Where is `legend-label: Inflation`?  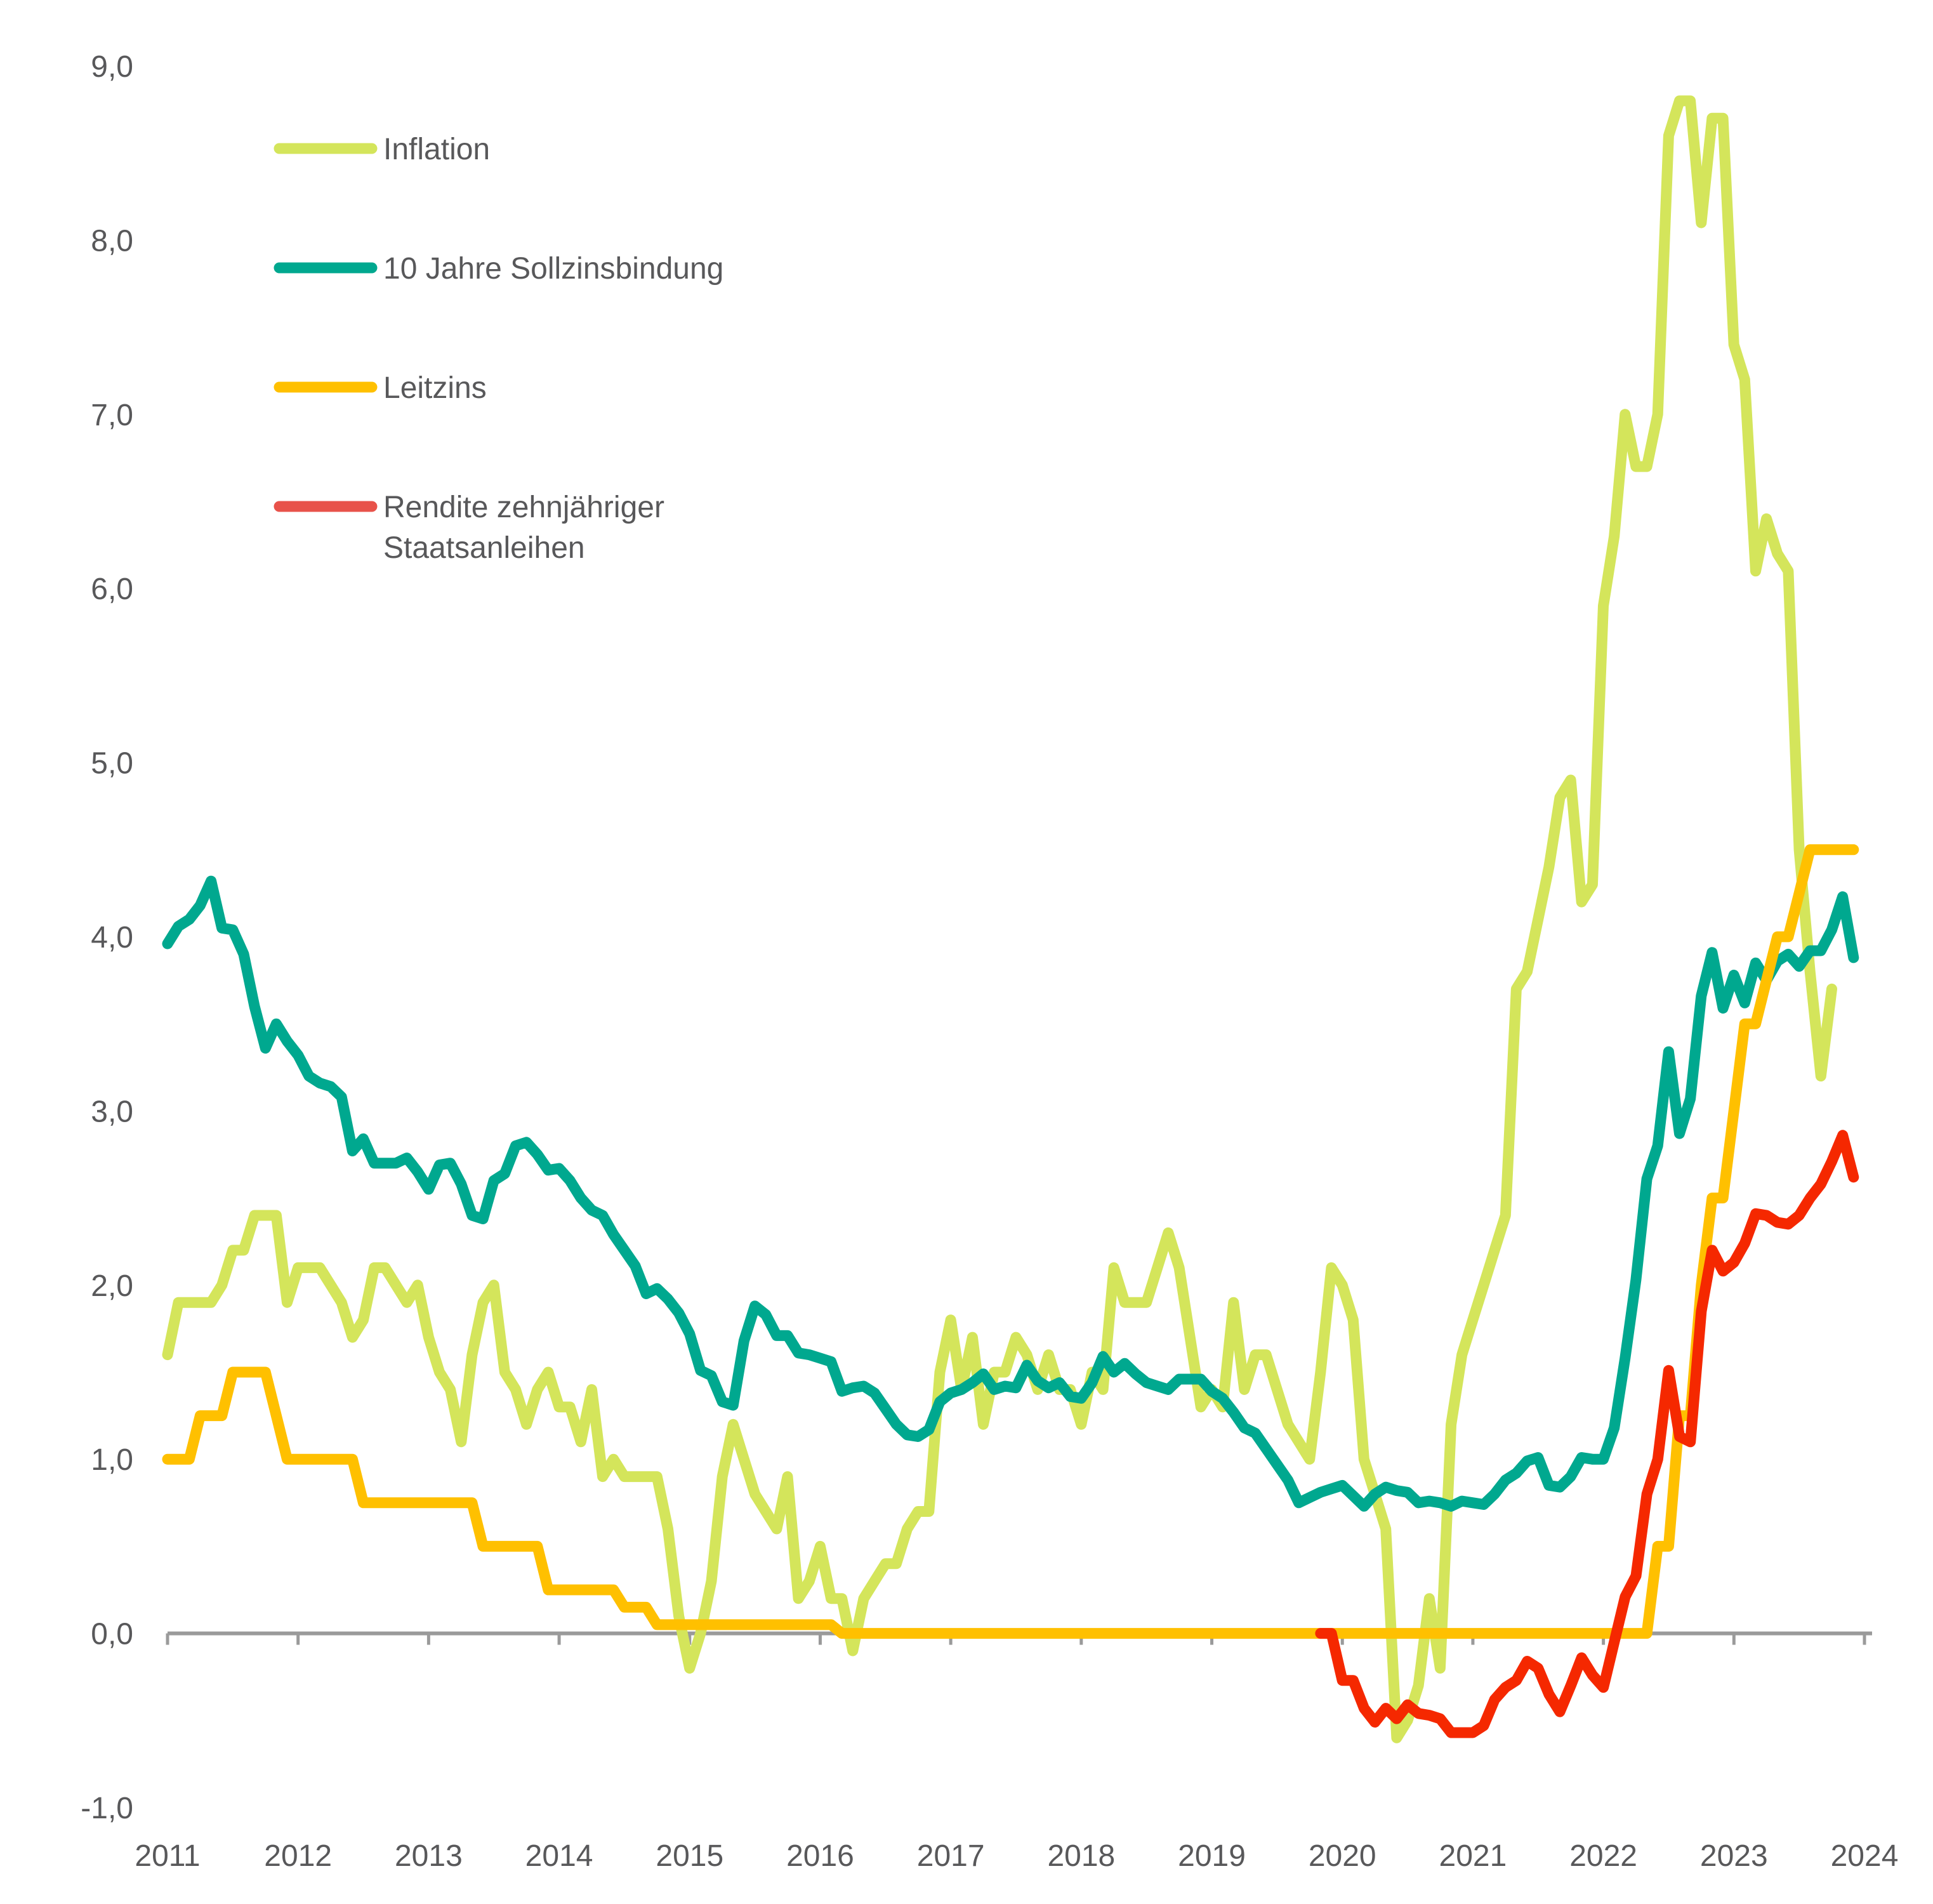 legend-label: Inflation is located at coordinates (436, 149).